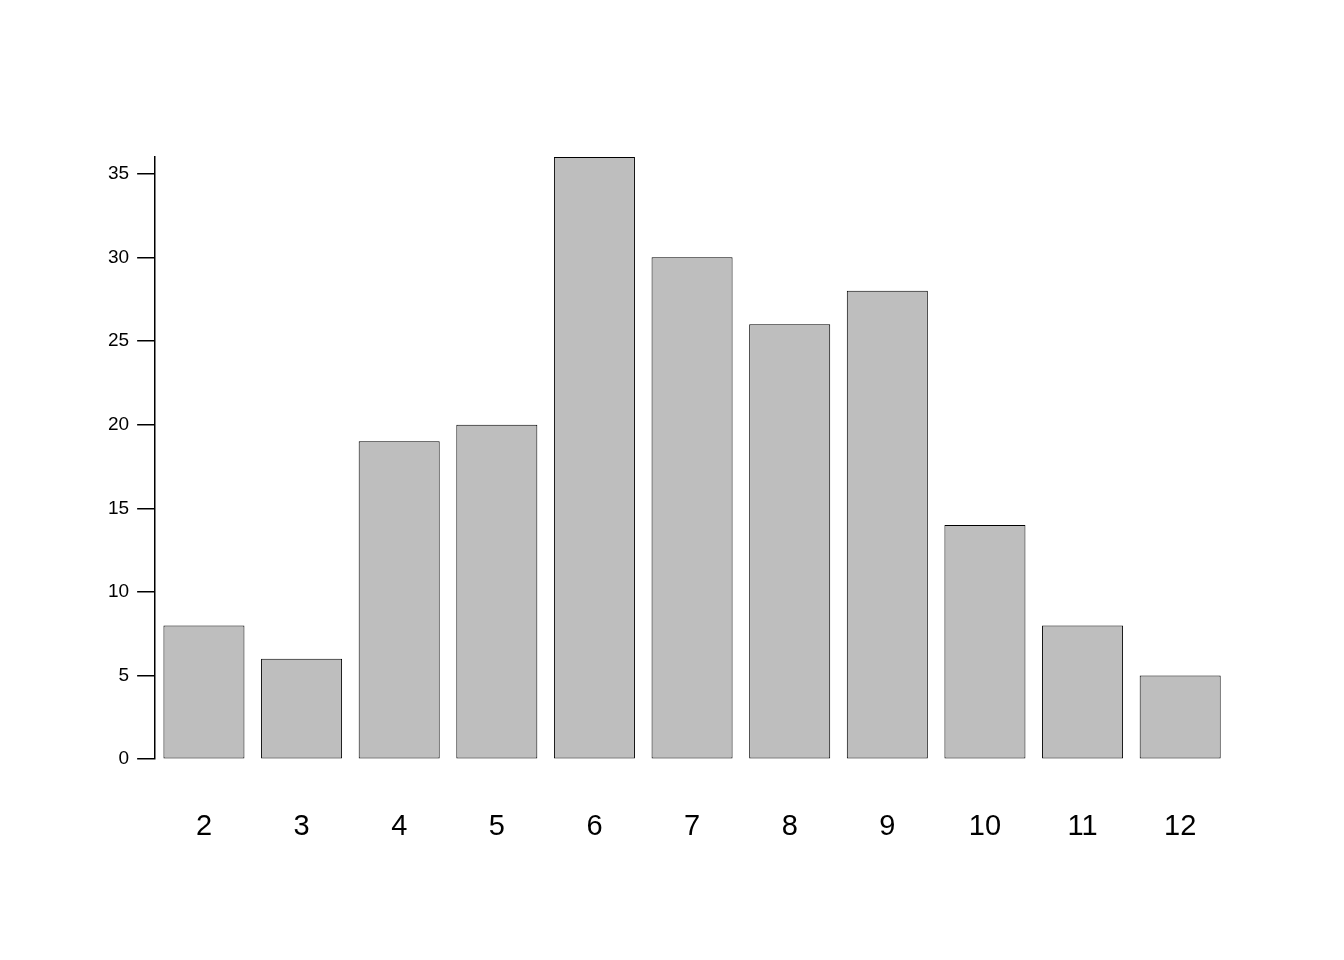 The image size is (1344, 960). I want to click on y-tick-label: 0, so click(124, 758).